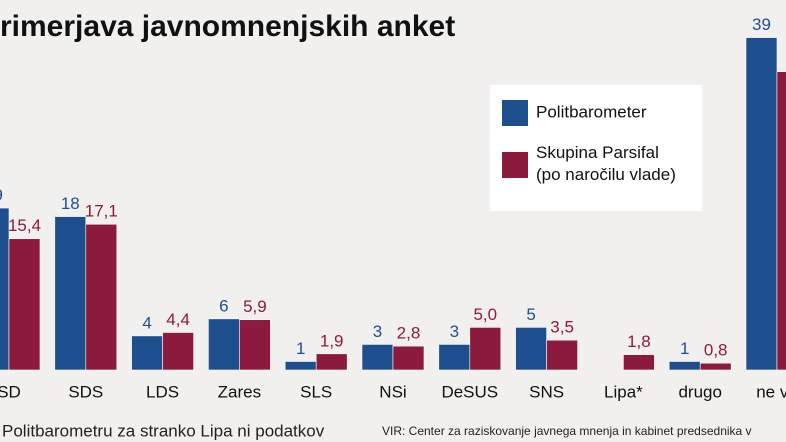 The image size is (786, 442). Describe the element at coordinates (392, 391) in the screenshot. I see `x-tick-label: NSi` at that location.